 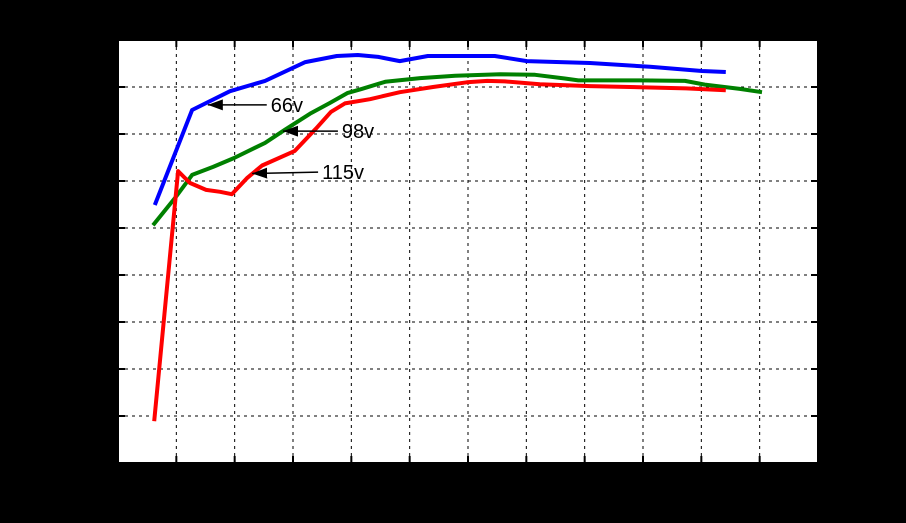 What do you see at coordinates (343, 173) in the screenshot?
I see `annotation-label-115v: 115v` at bounding box center [343, 173].